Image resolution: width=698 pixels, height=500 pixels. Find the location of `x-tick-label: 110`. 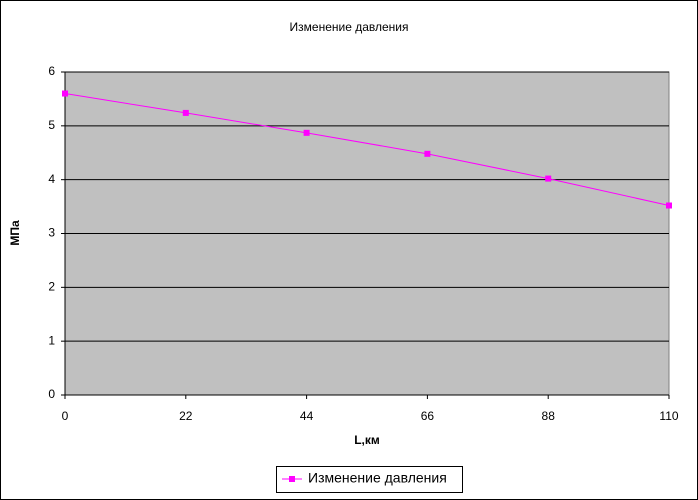

x-tick-label: 110 is located at coordinates (668, 416).